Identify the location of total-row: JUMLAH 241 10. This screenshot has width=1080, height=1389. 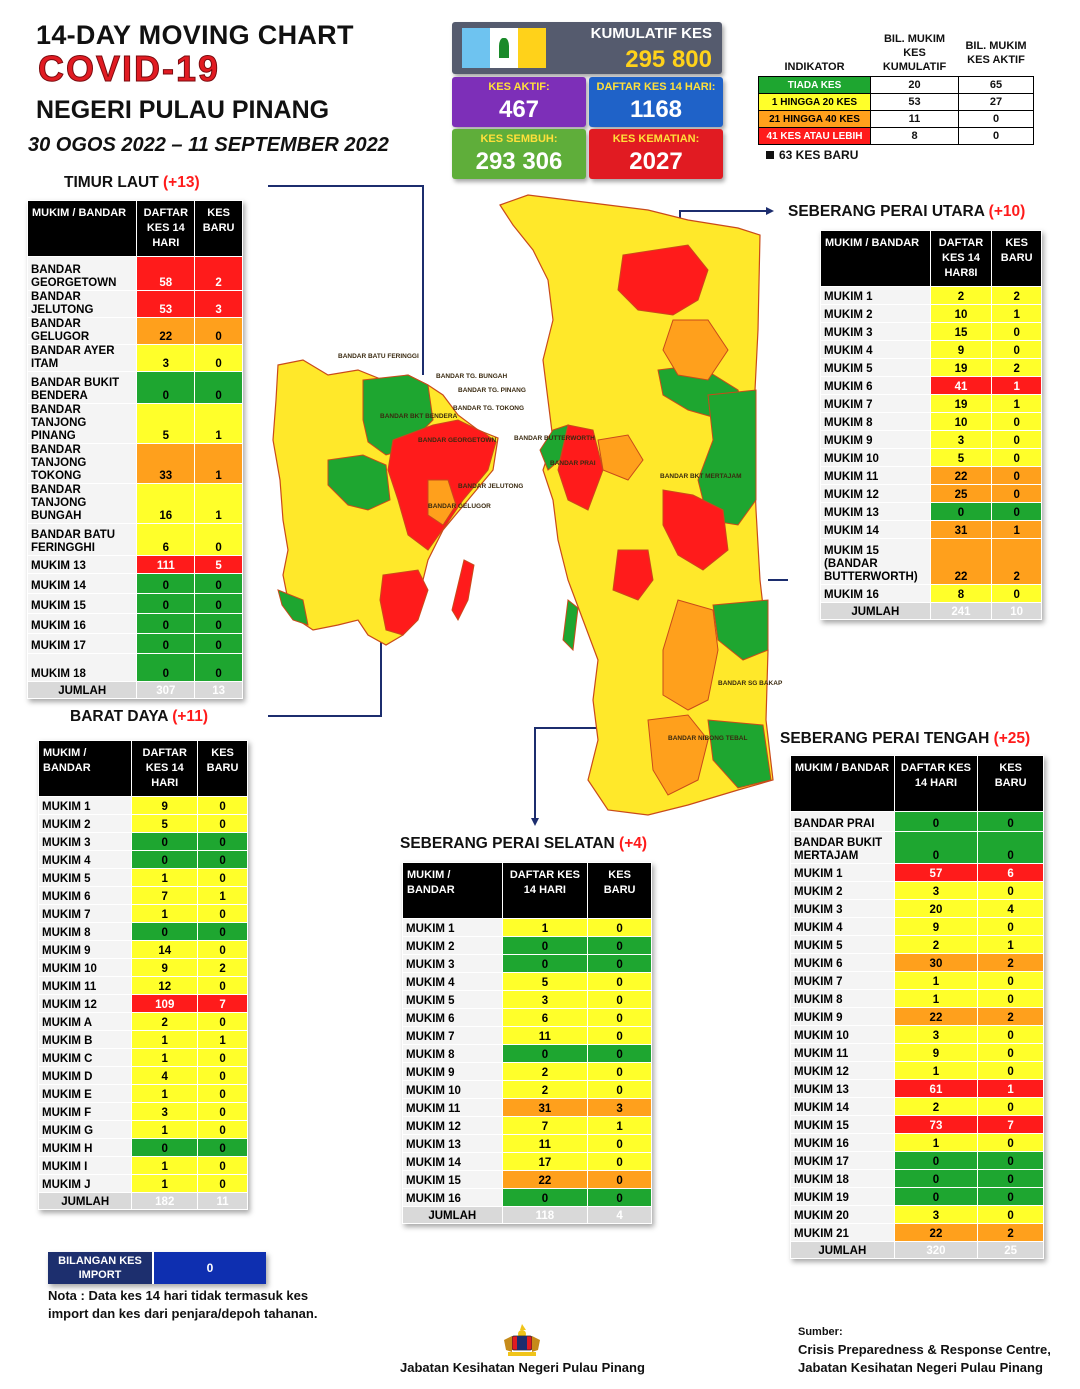
(931, 611).